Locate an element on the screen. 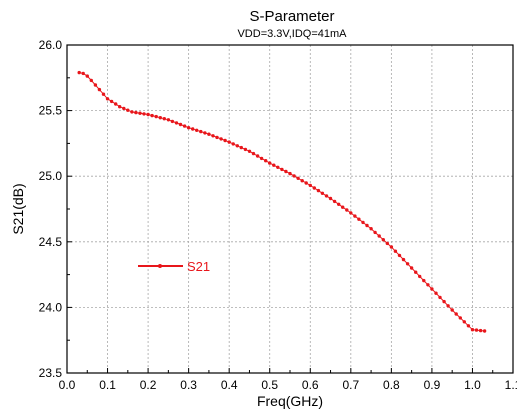 The width and height of the screenshot is (517, 414). y-tick-label: 24.0 is located at coordinates (51, 307).